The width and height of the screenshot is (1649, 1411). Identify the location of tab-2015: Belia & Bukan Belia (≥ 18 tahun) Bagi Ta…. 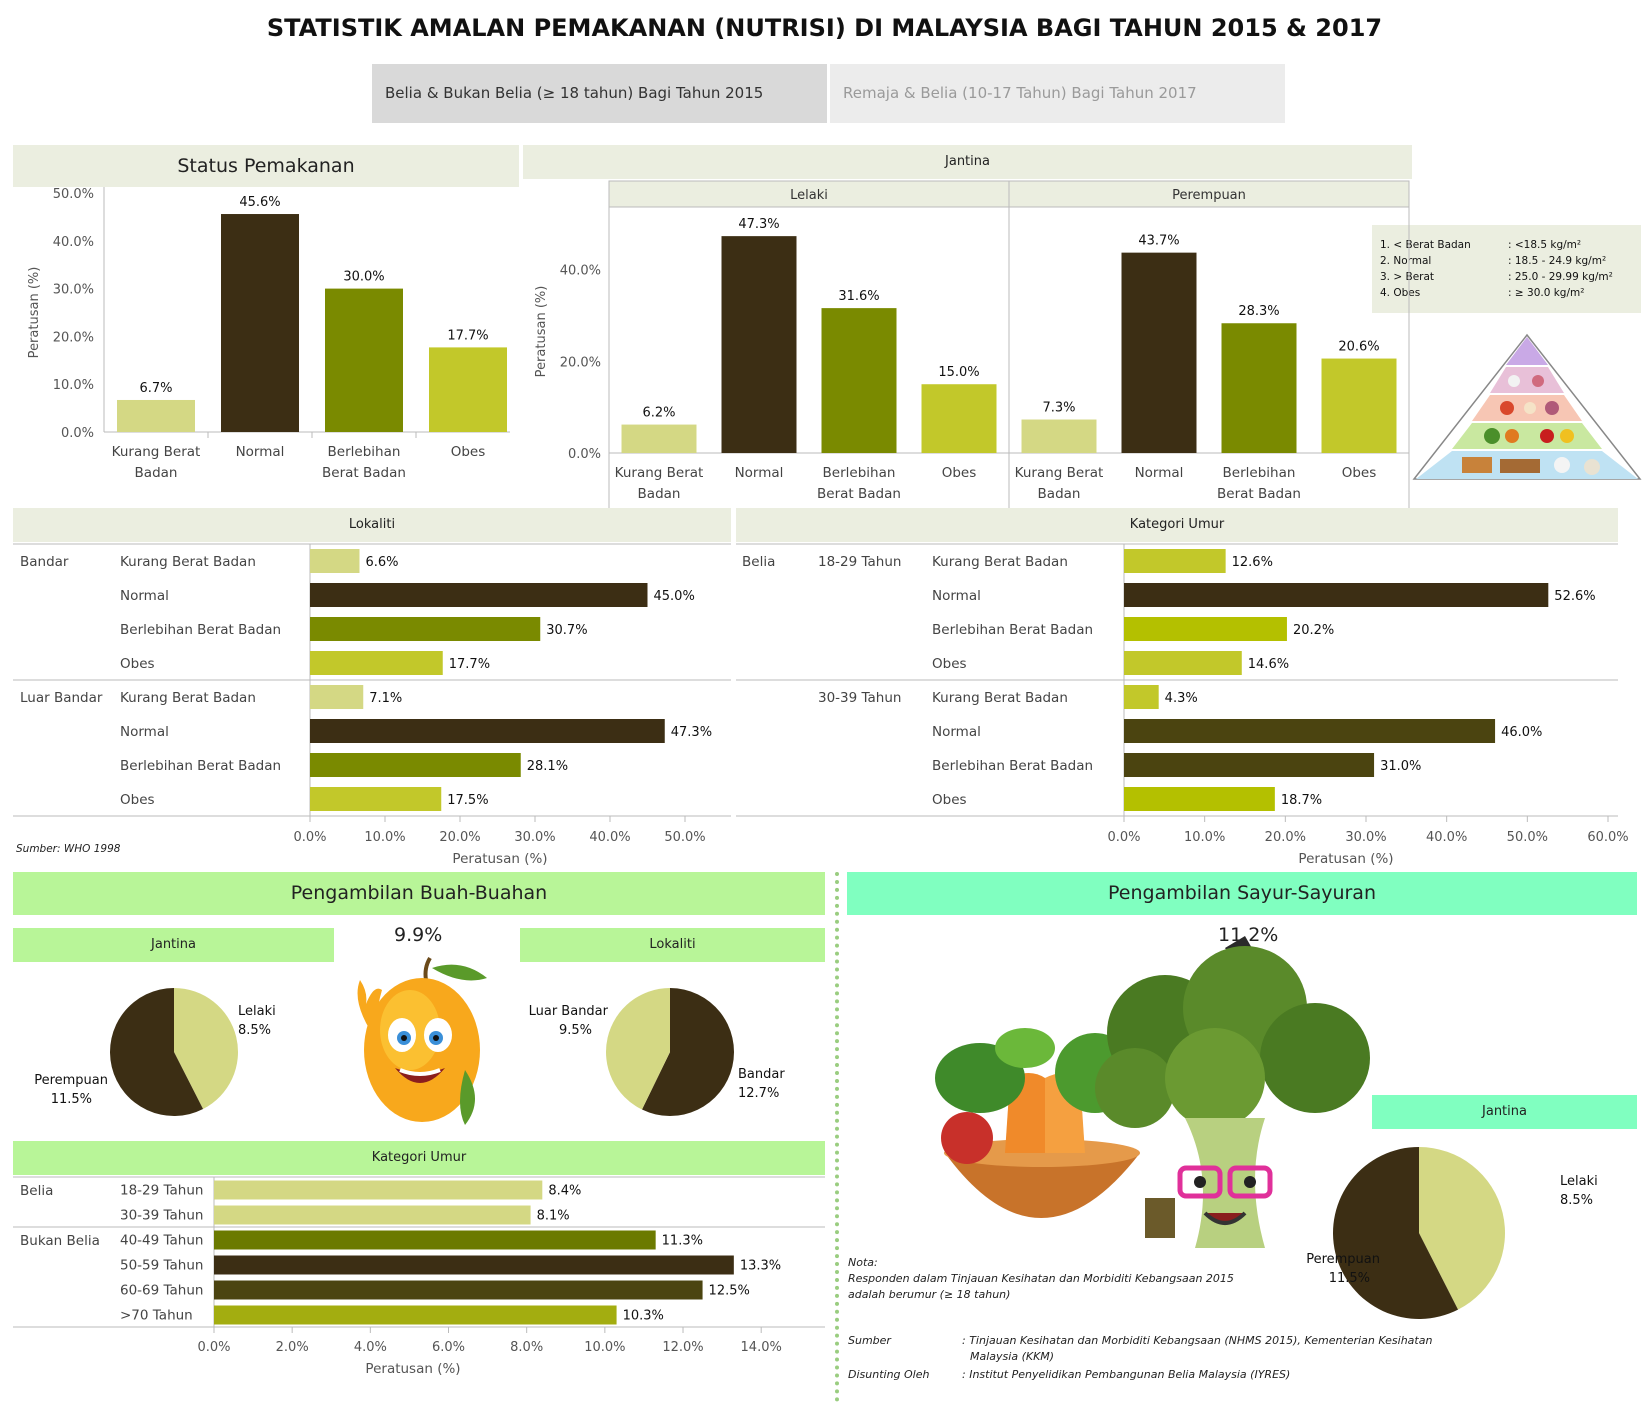
(599, 93).